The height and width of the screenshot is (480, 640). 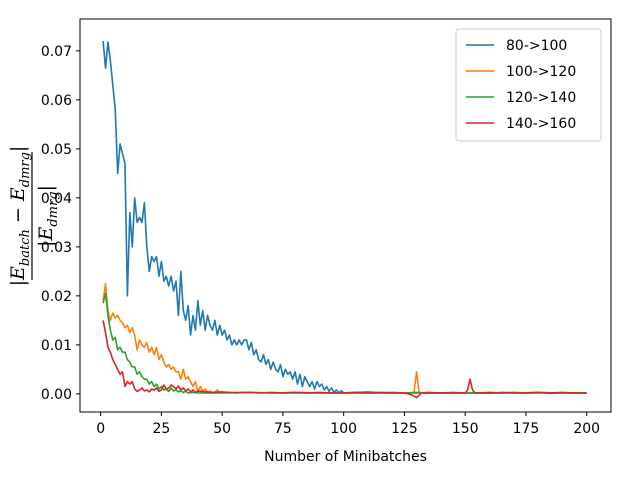 I want to click on x-tick-label: 0, so click(x=100, y=429).